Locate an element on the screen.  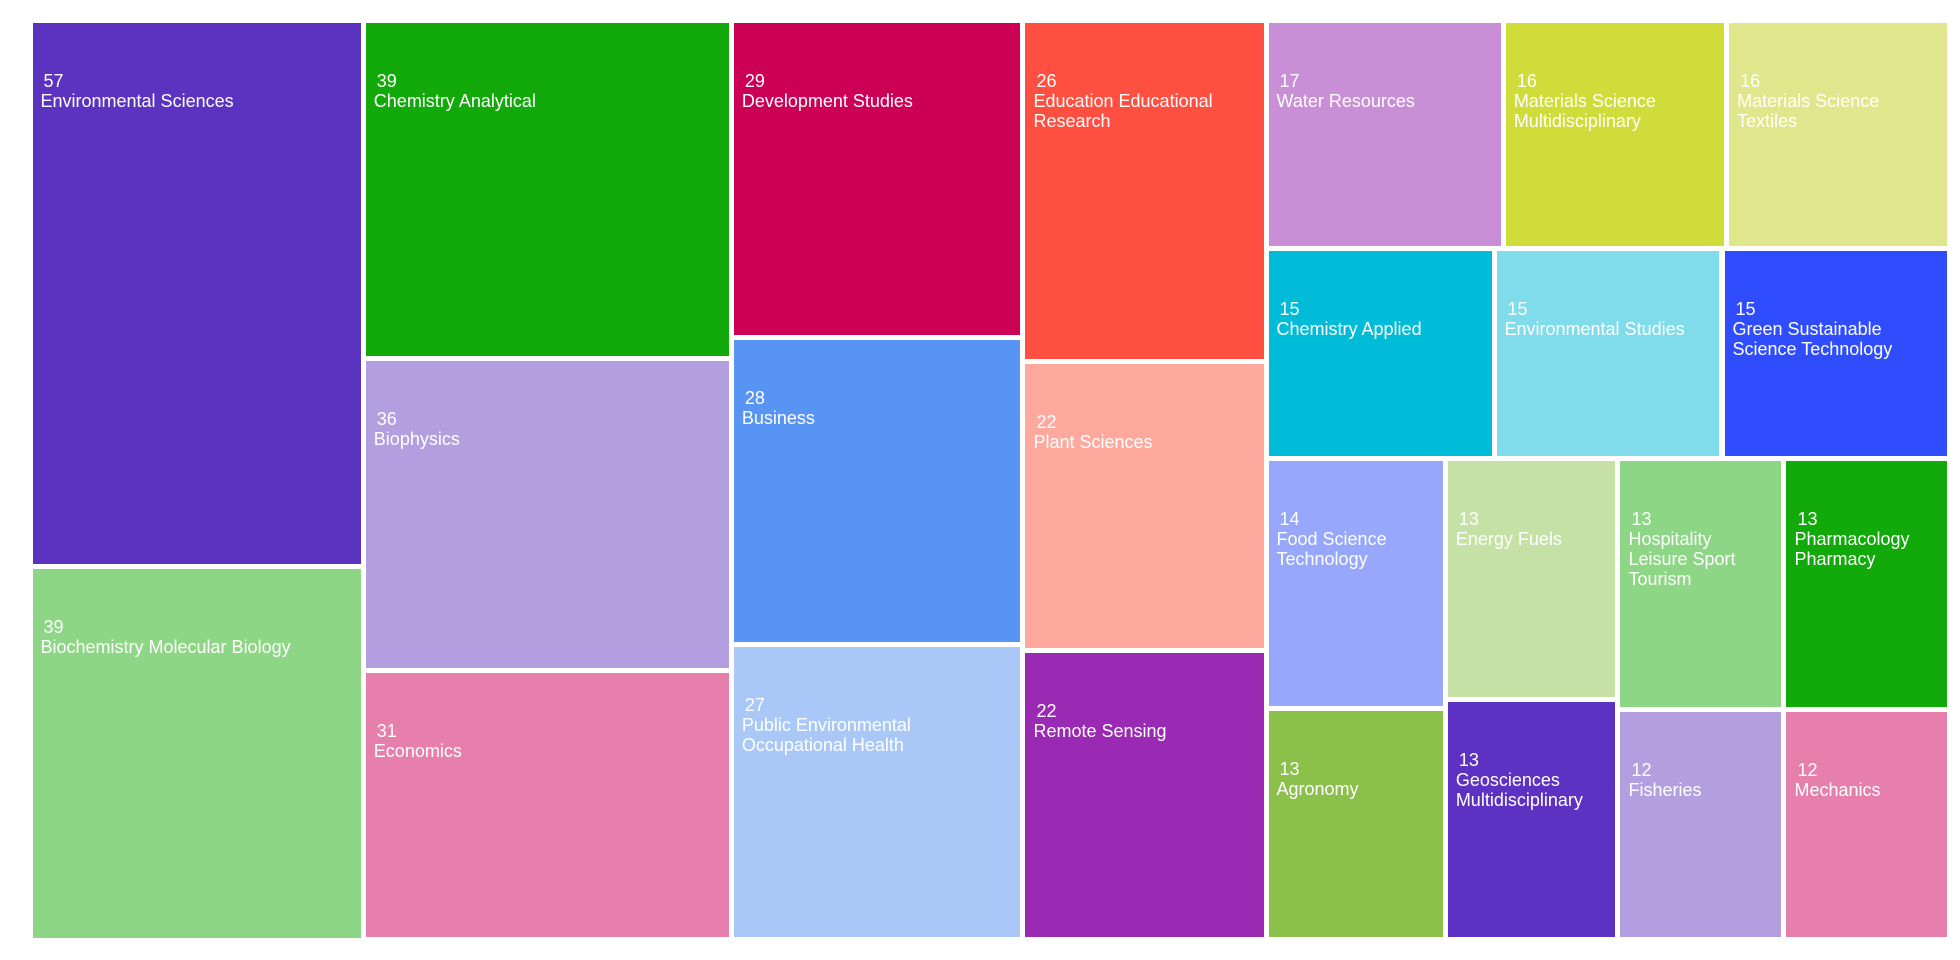
category-label: Energy Fuels is located at coordinates (1508, 539).